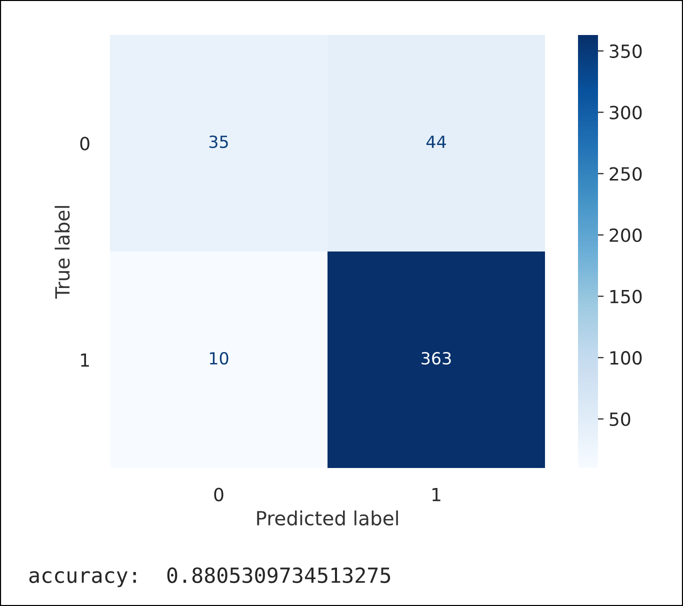 The image size is (683, 606). Describe the element at coordinates (436, 142) in the screenshot. I see `data-label: 44` at that location.